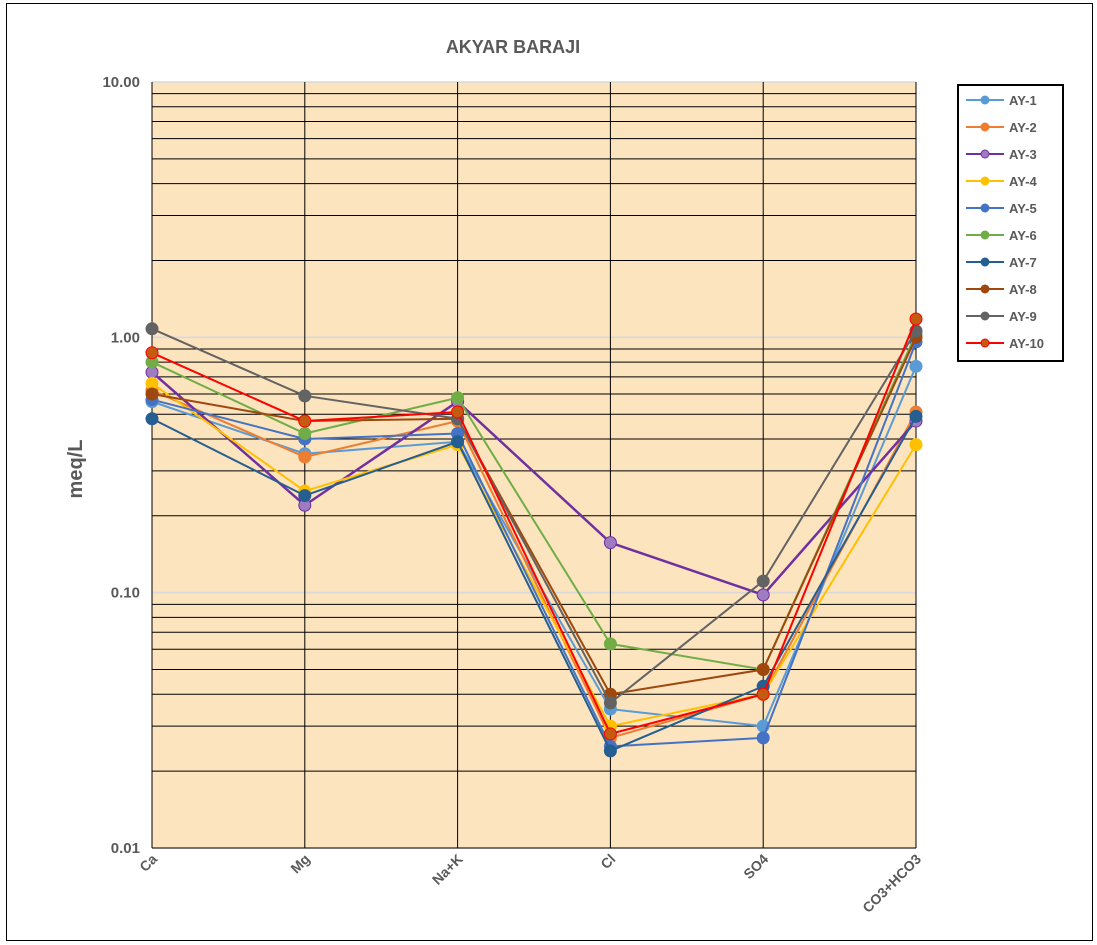 The width and height of the screenshot is (1097, 945). I want to click on legend-label: AY-2, so click(1023, 127).